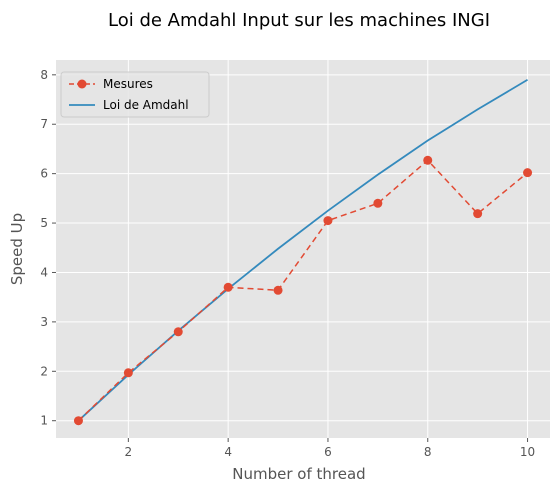 The width and height of the screenshot is (558, 493). Describe the element at coordinates (428, 452) in the screenshot. I see `x-tick-label: 8` at that location.